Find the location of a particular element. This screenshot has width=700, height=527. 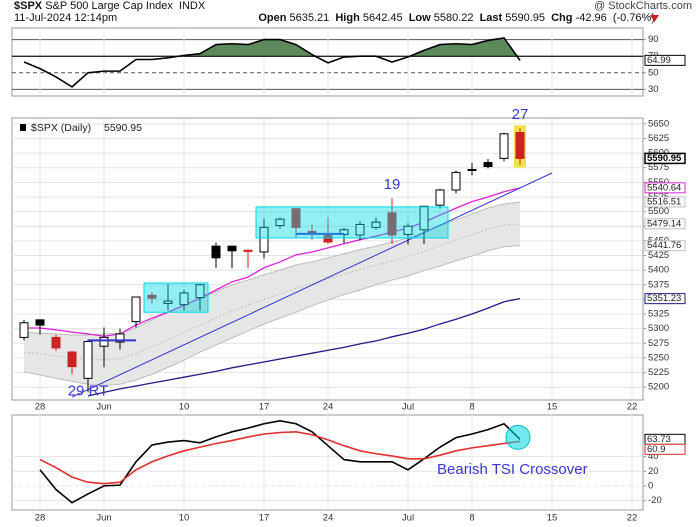

y-tick-label: 90 is located at coordinates (653, 39).